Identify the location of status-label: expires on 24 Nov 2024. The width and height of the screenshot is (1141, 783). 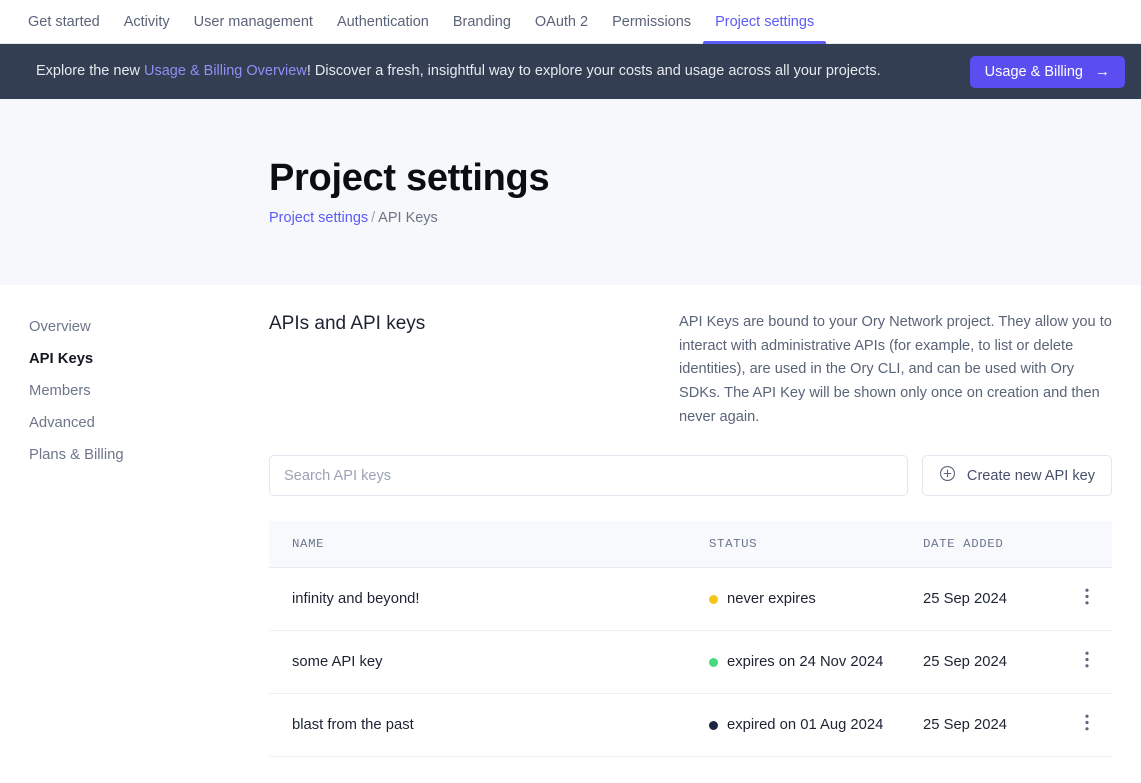
(805, 662).